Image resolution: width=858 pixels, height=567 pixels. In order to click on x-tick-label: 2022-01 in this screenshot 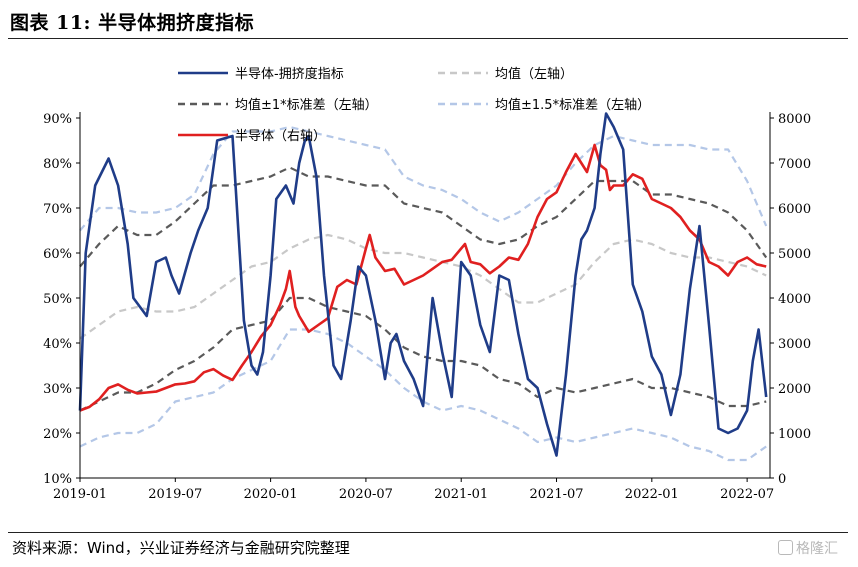, I will do `click(652, 494)`.